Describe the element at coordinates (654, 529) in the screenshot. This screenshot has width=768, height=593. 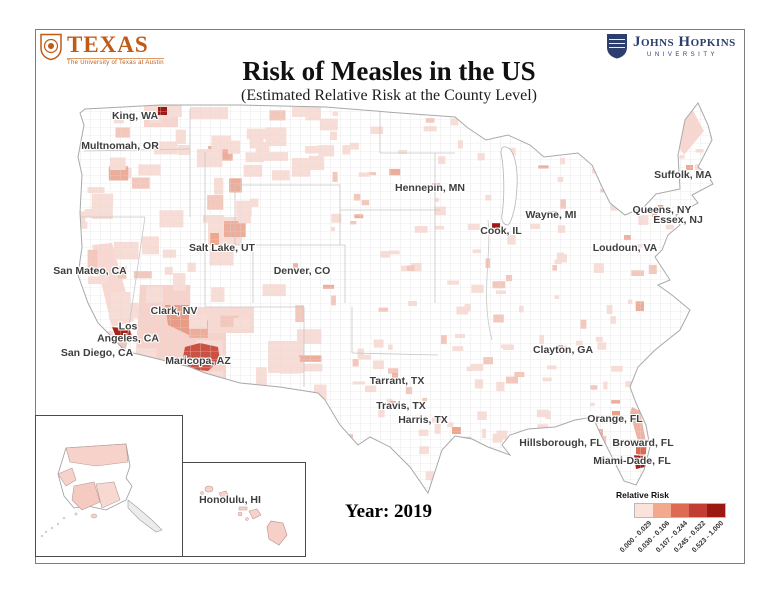
I see `legend-class-swatch: 0.030 - 0.106` at that location.